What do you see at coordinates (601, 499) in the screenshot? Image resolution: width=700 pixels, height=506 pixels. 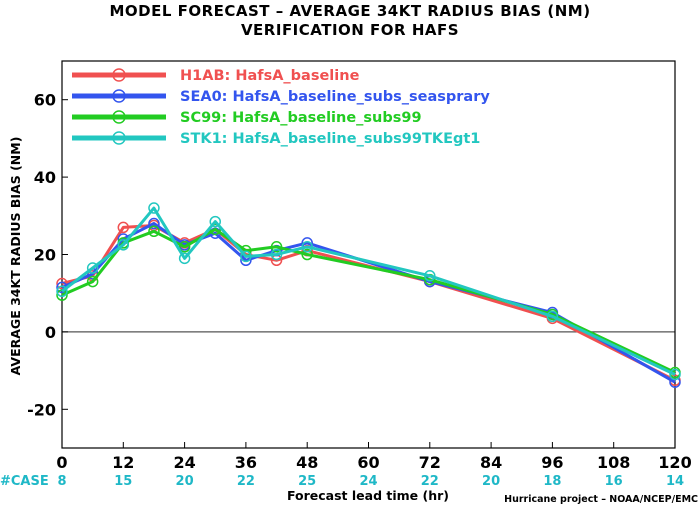 I see `credit-text: Hurricane project – NOAA/NCEP/EMC` at bounding box center [601, 499].